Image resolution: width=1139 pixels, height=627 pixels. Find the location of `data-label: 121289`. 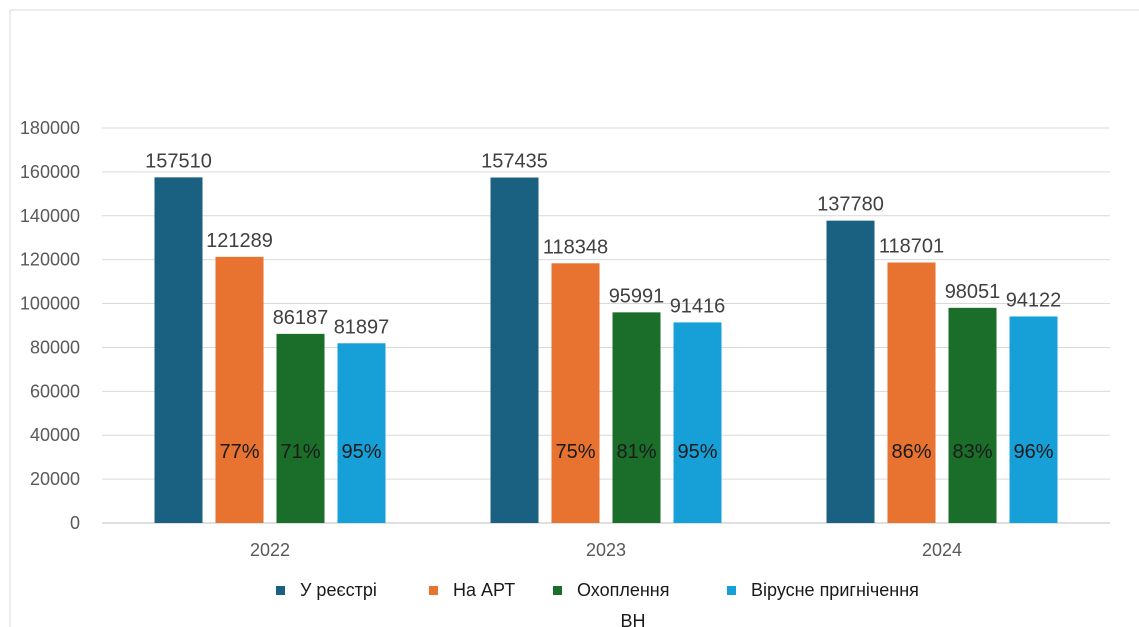

data-label: 121289 is located at coordinates (239, 241).